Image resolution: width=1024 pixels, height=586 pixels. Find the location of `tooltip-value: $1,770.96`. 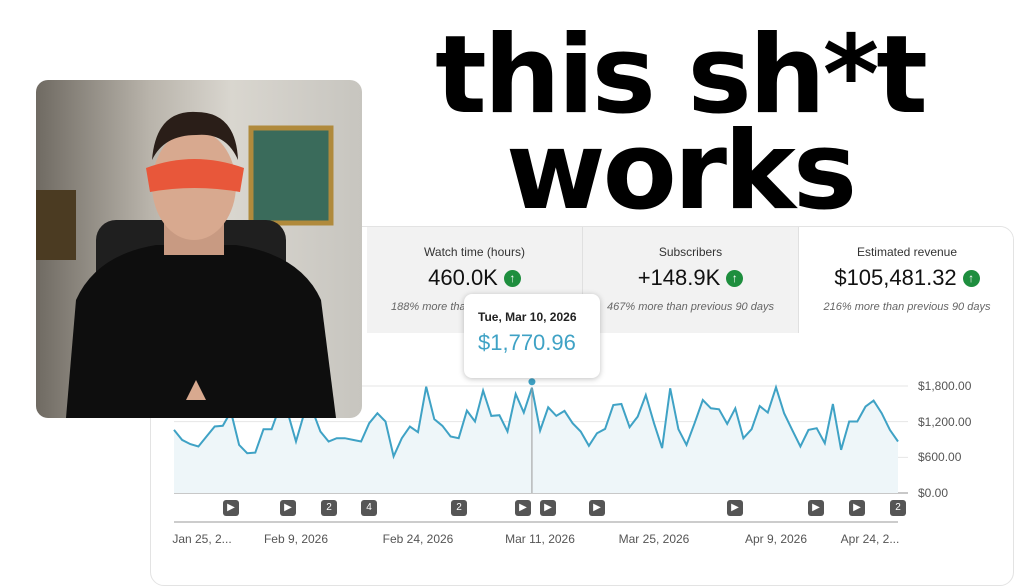

tooltip-value: $1,770.96 is located at coordinates (532, 343).